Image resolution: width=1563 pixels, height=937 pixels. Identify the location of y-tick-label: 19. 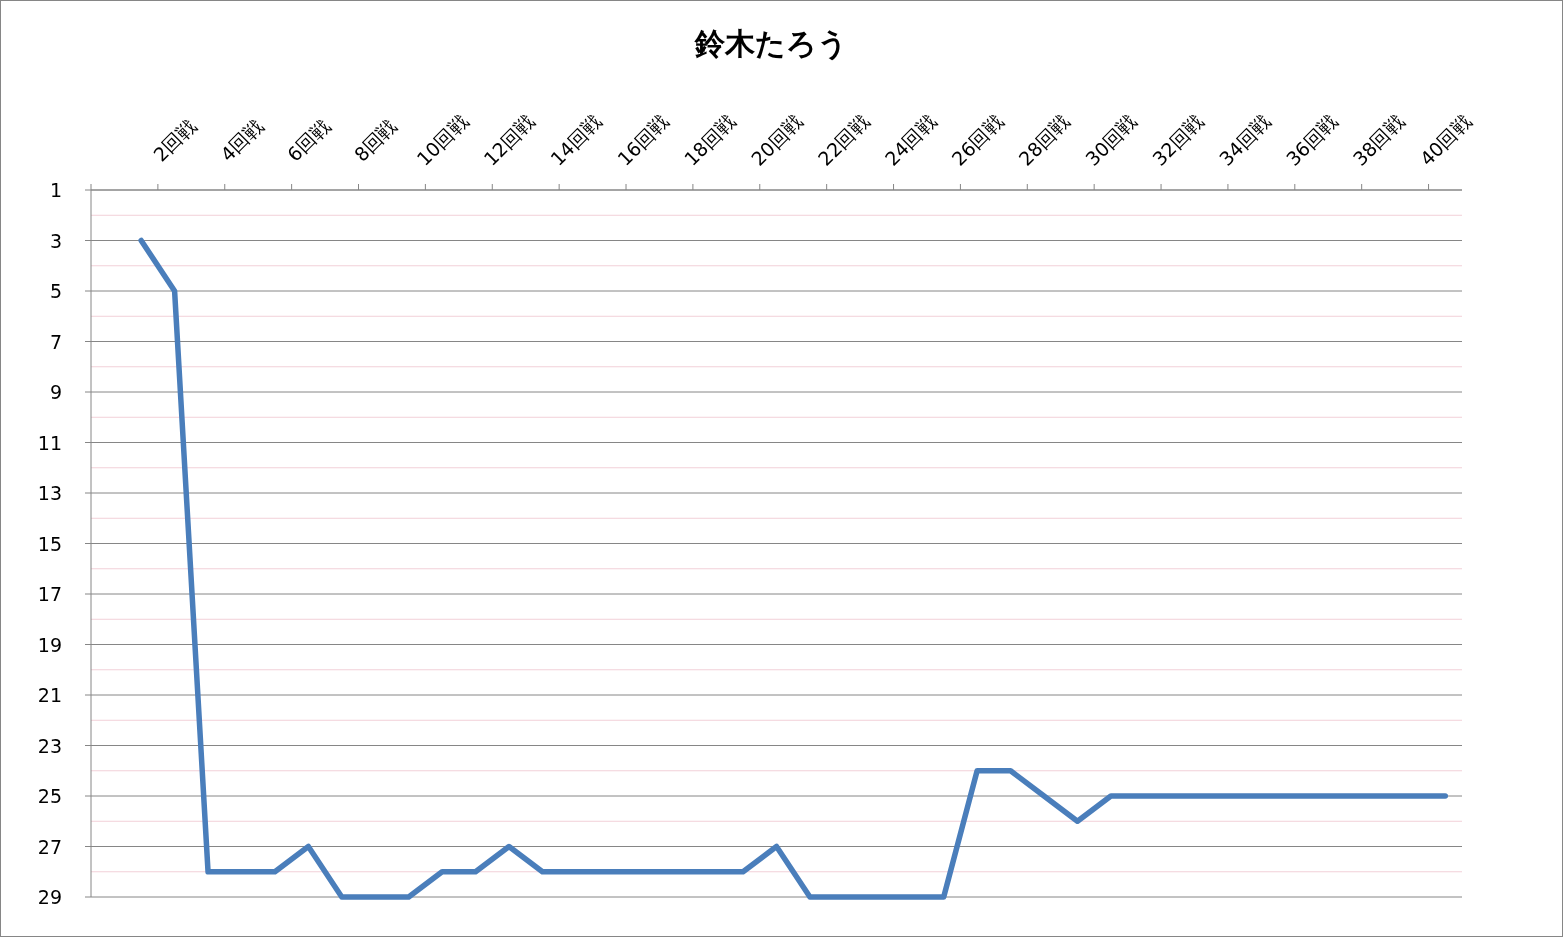
(49, 644).